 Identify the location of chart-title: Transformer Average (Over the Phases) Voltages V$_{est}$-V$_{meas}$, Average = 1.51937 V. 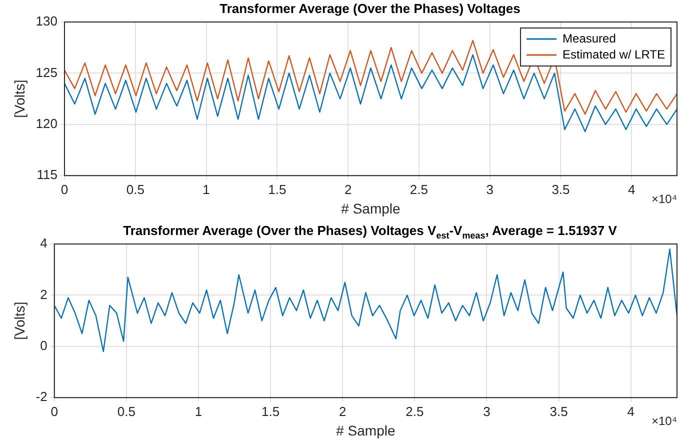
(370, 233).